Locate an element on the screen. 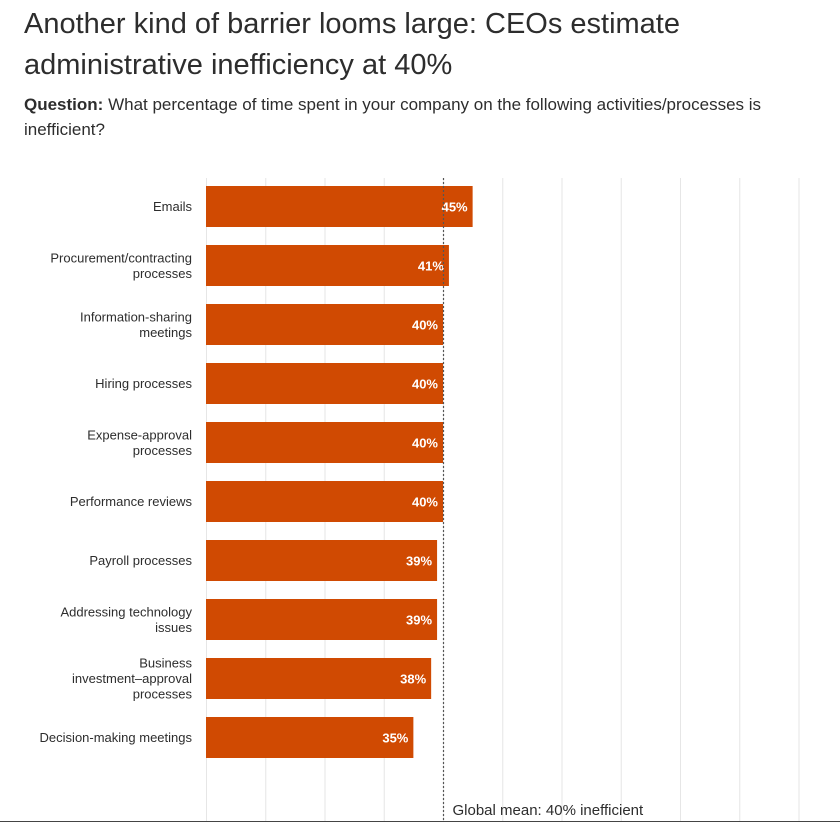 Image resolution: width=840 pixels, height=822 pixels. category-label: Payroll processes is located at coordinates (140, 560).